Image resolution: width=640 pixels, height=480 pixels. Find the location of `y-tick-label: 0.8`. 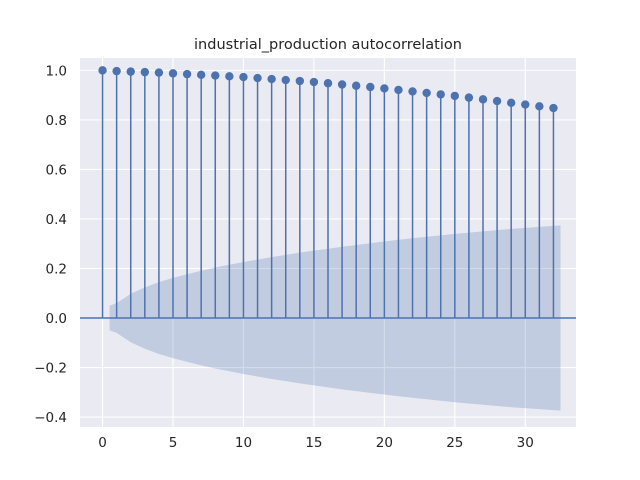

y-tick-label: 0.8 is located at coordinates (56, 121).